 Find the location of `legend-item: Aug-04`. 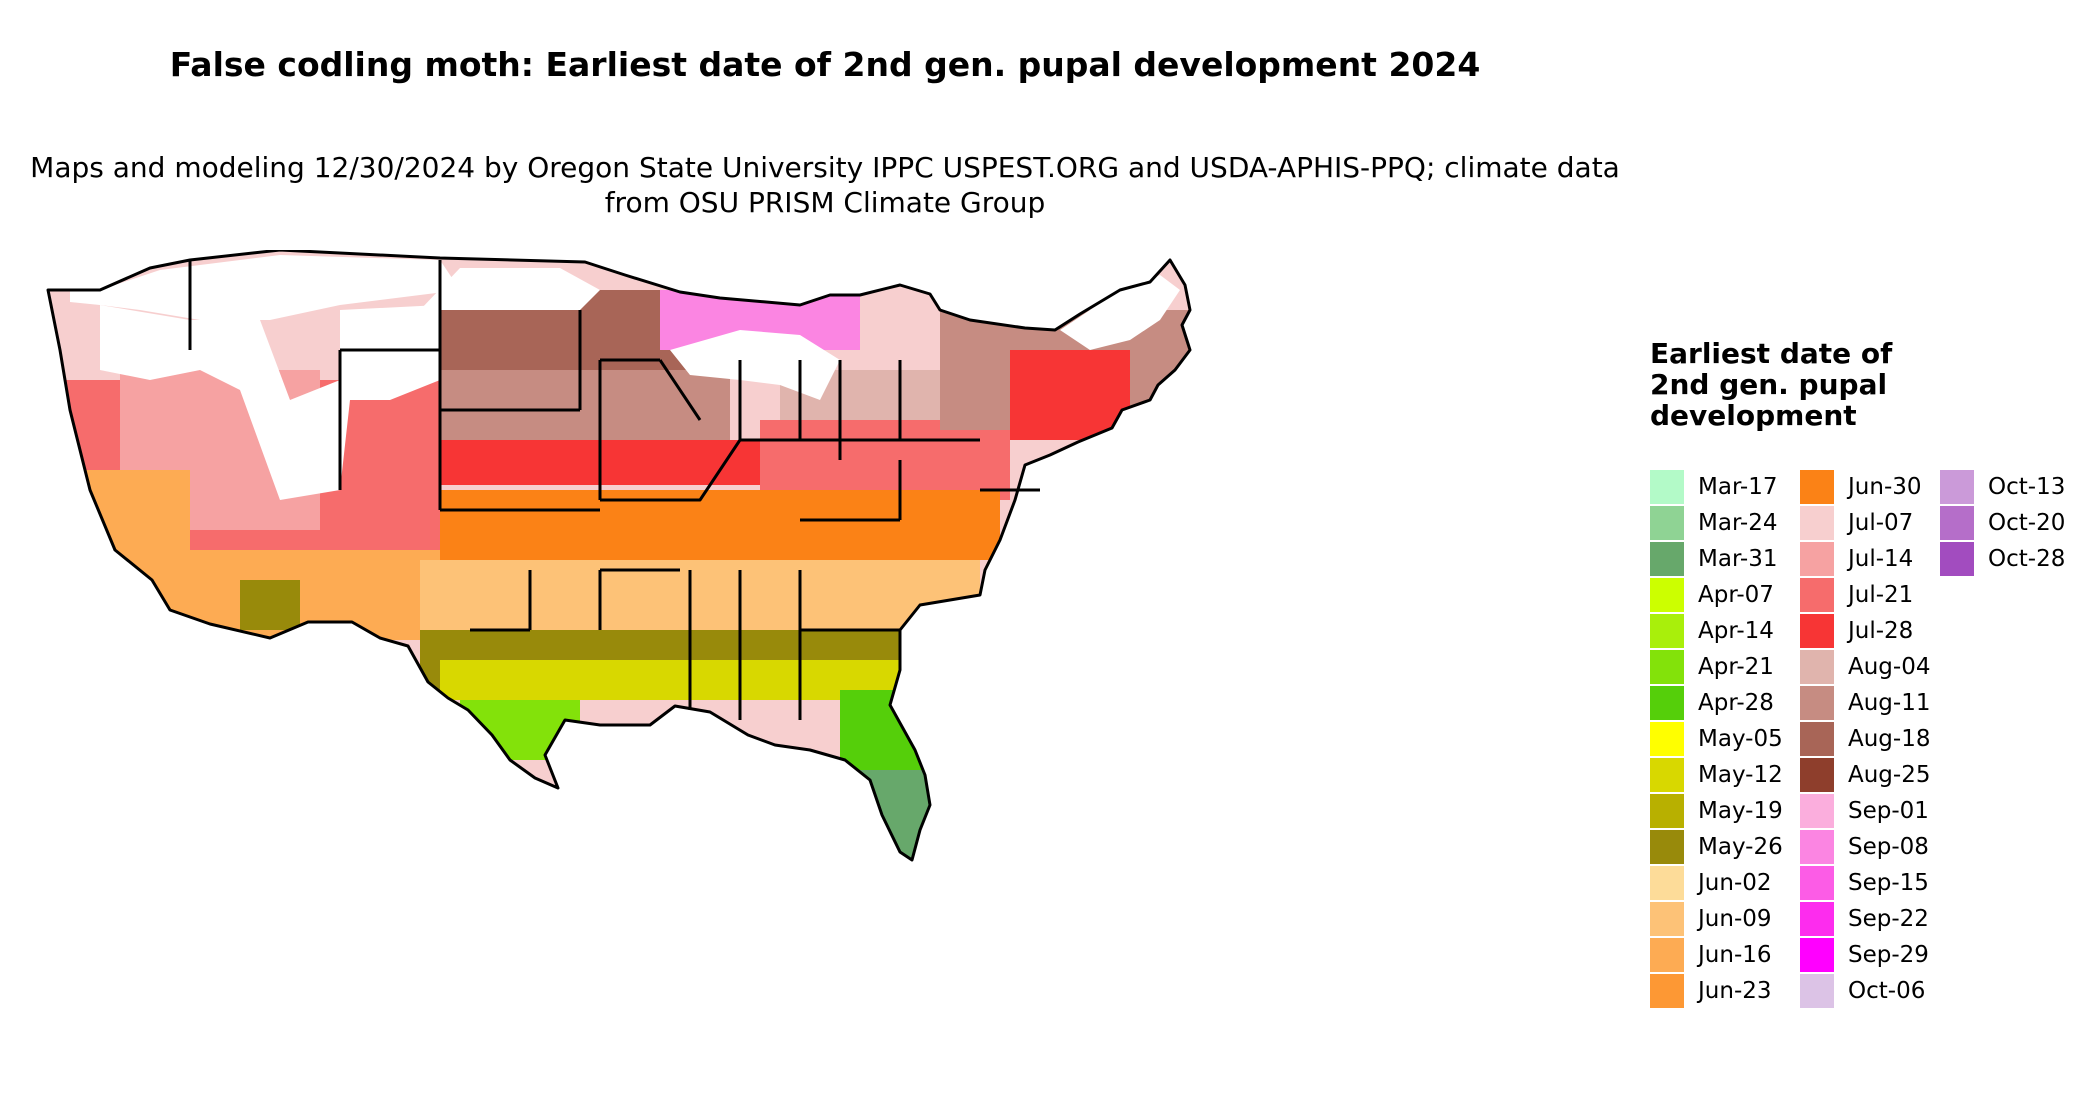

legend-item: Aug-04 is located at coordinates (1865, 666).